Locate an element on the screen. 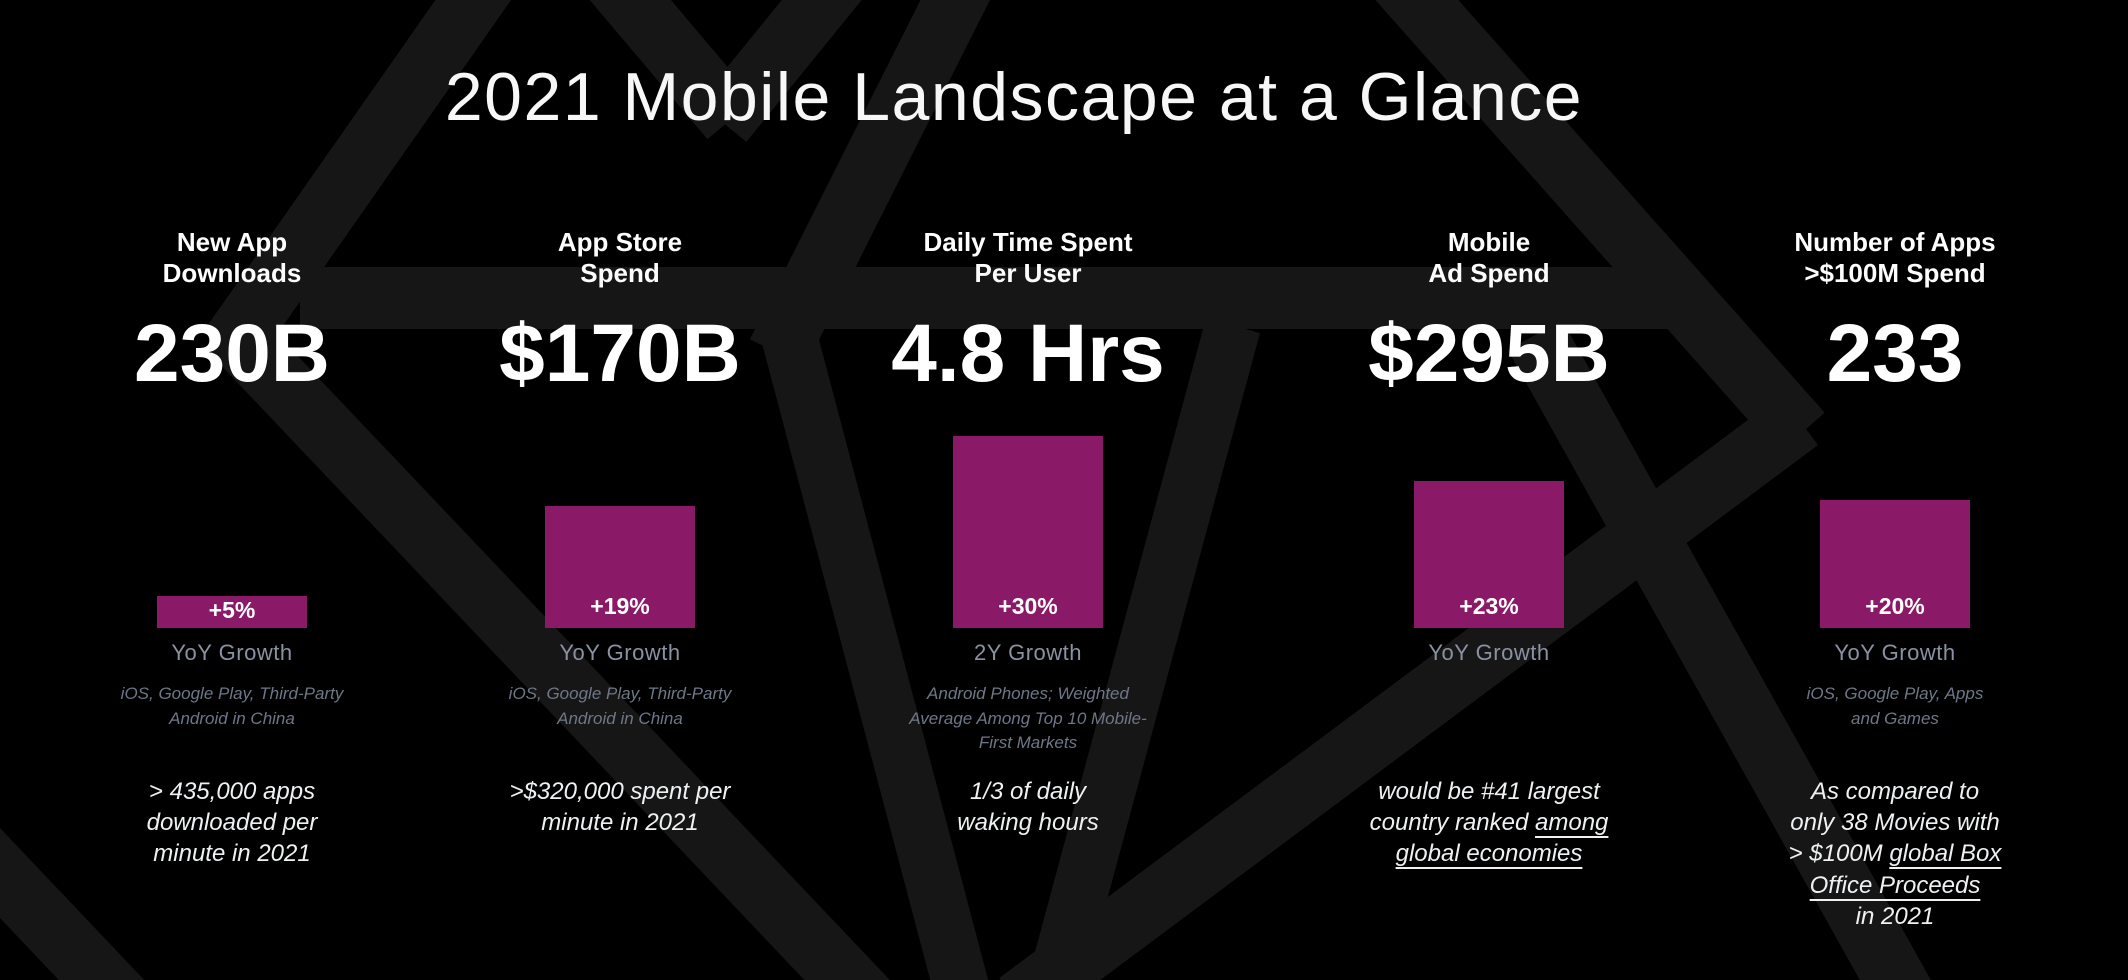 This screenshot has height=980, width=2128. source-note: iOS, Google Play, Apps and Games is located at coordinates (1895, 706).